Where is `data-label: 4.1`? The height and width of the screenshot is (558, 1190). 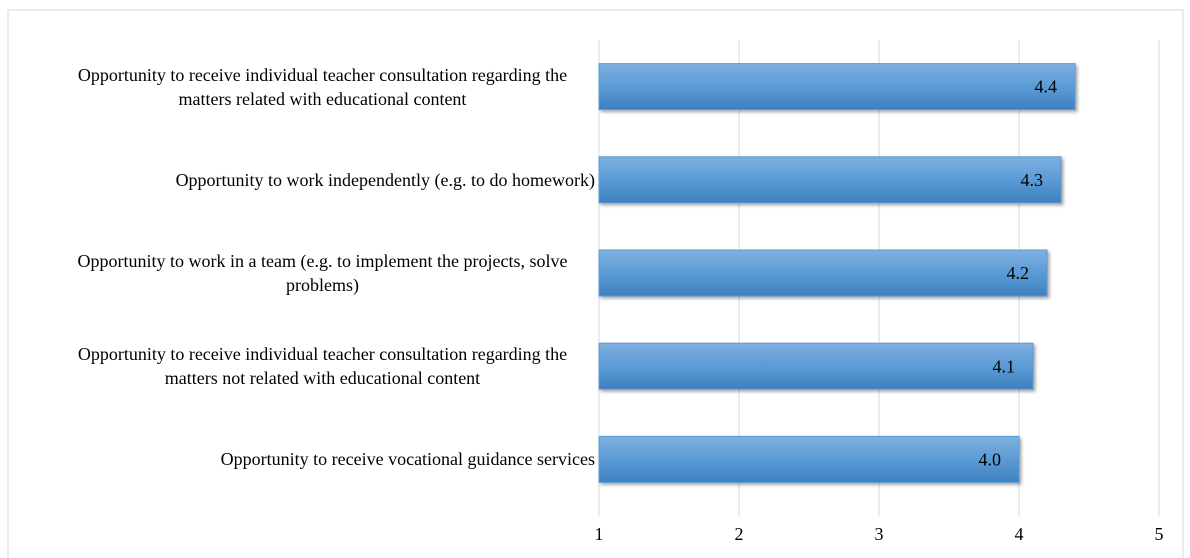 data-label: 4.1 is located at coordinates (1004, 366).